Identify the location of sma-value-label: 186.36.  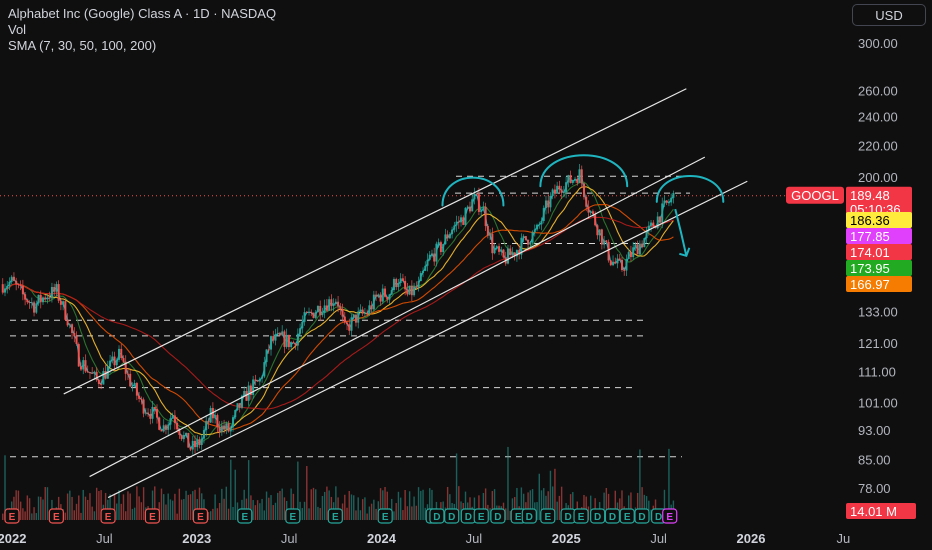
(879, 220).